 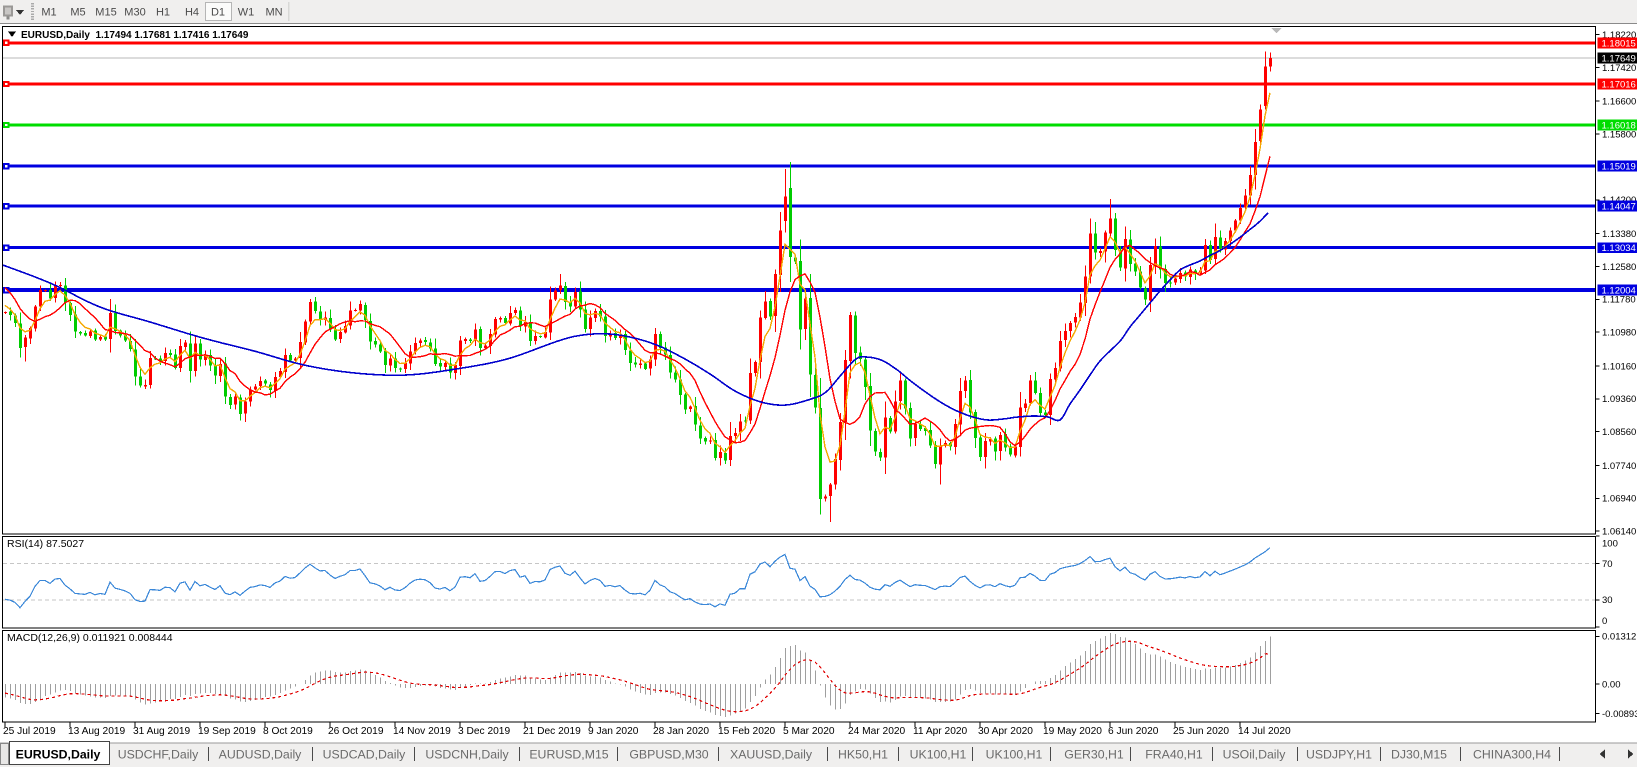 What do you see at coordinates (422, 731) in the screenshot?
I see `svg-text: 14 Nov 2019` at bounding box center [422, 731].